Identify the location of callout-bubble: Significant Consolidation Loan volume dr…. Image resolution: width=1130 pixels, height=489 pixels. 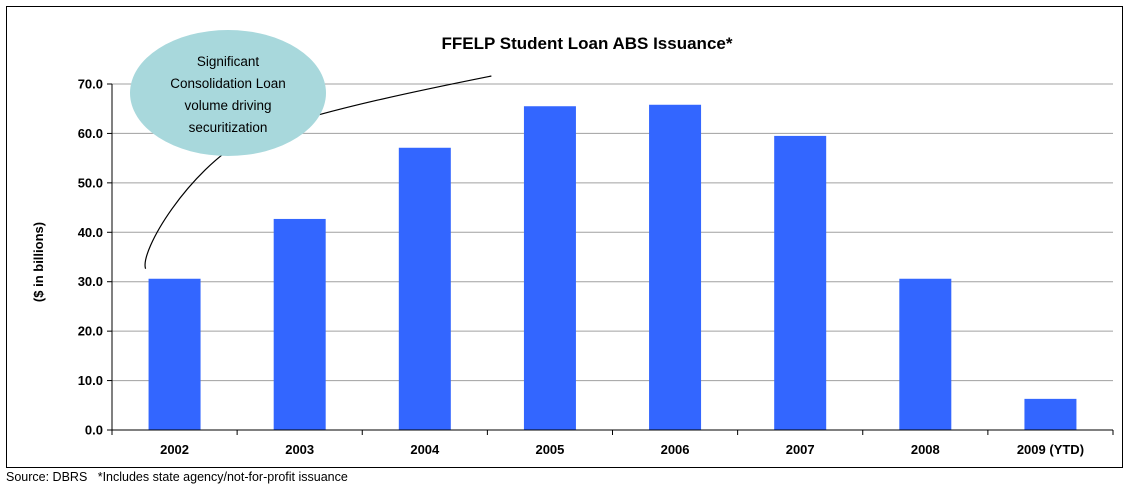
(228, 93).